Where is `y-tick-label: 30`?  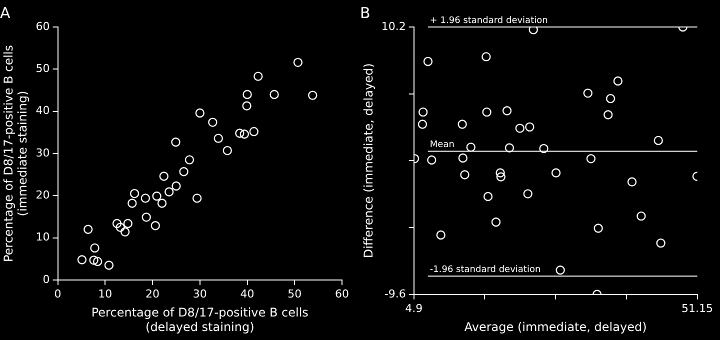 y-tick-label: 30 is located at coordinates (43, 153).